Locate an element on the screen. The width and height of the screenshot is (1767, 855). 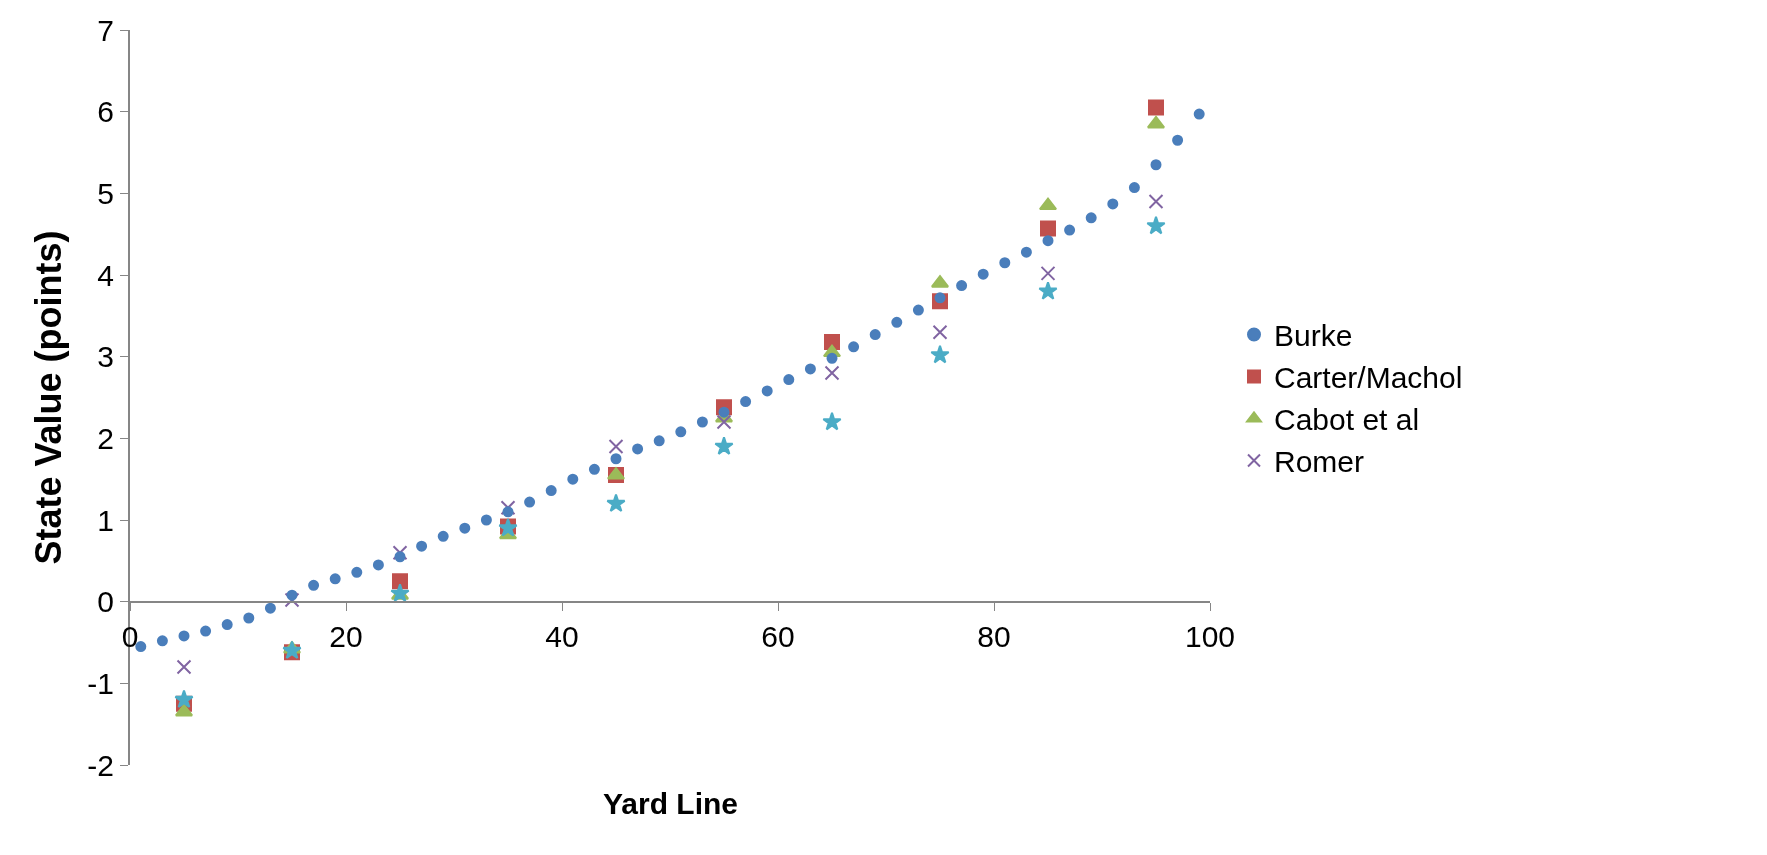
y-tick-label: 1 is located at coordinates (105, 520).